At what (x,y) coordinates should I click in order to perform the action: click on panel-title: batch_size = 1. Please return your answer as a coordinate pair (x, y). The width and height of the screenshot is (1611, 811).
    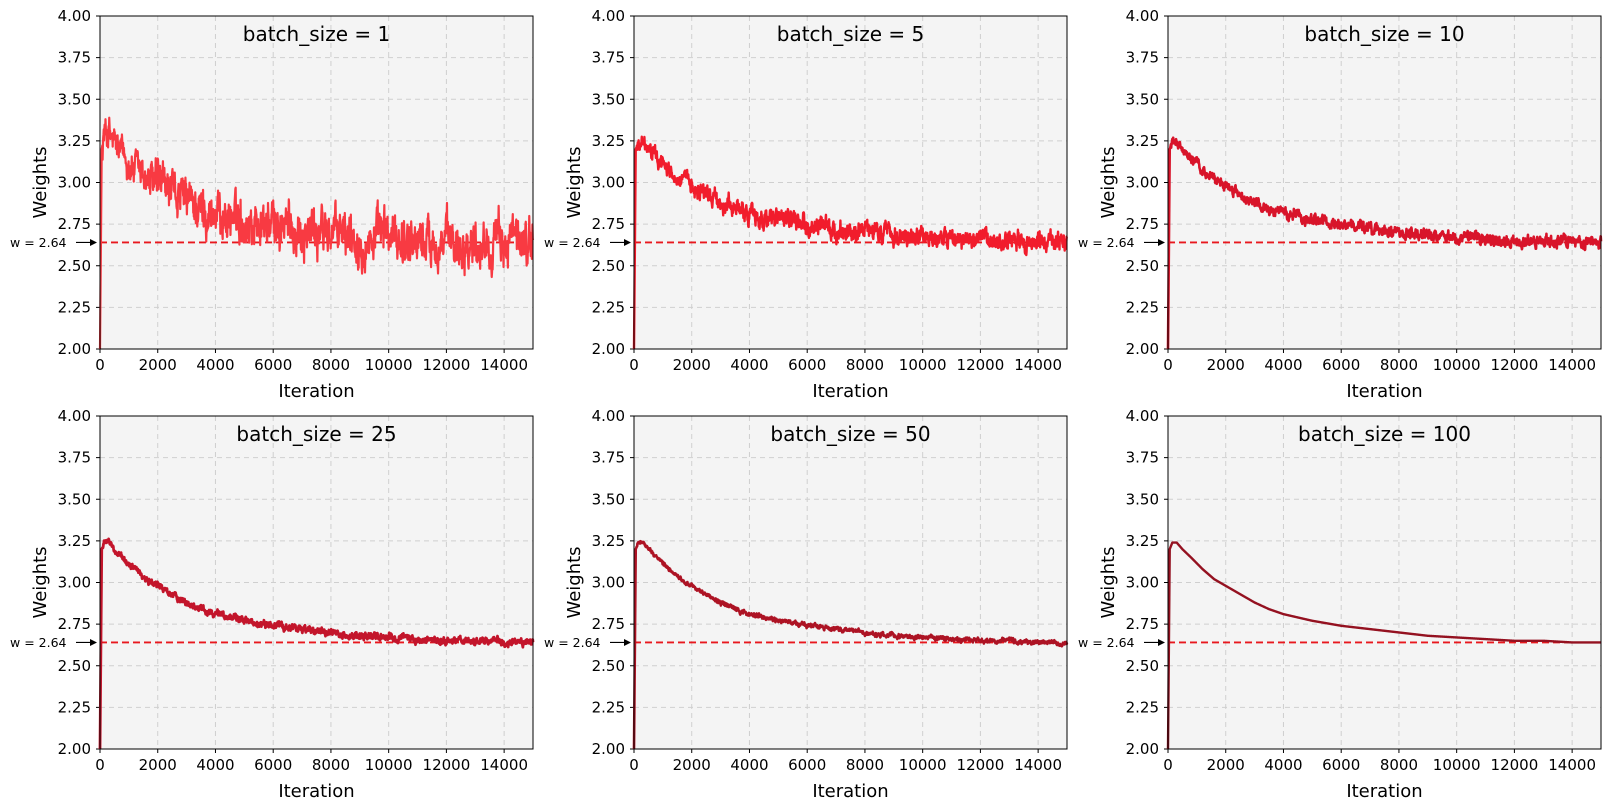
    Looking at the image, I should click on (316, 34).